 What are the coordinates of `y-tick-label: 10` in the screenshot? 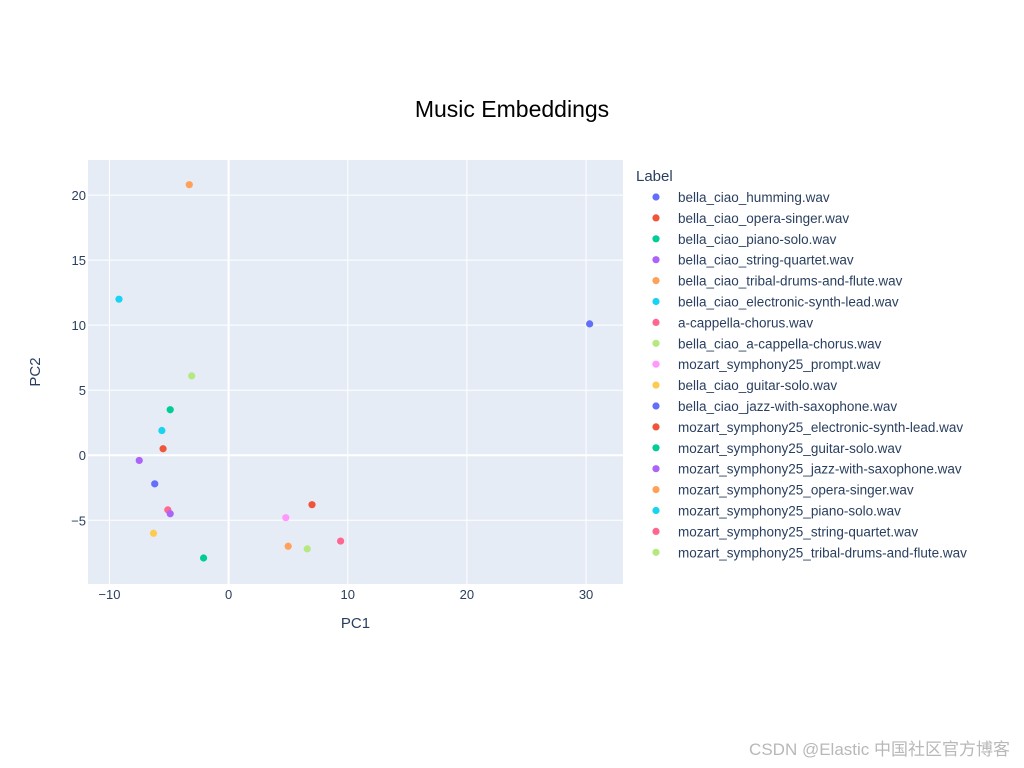 It's located at (79, 325).